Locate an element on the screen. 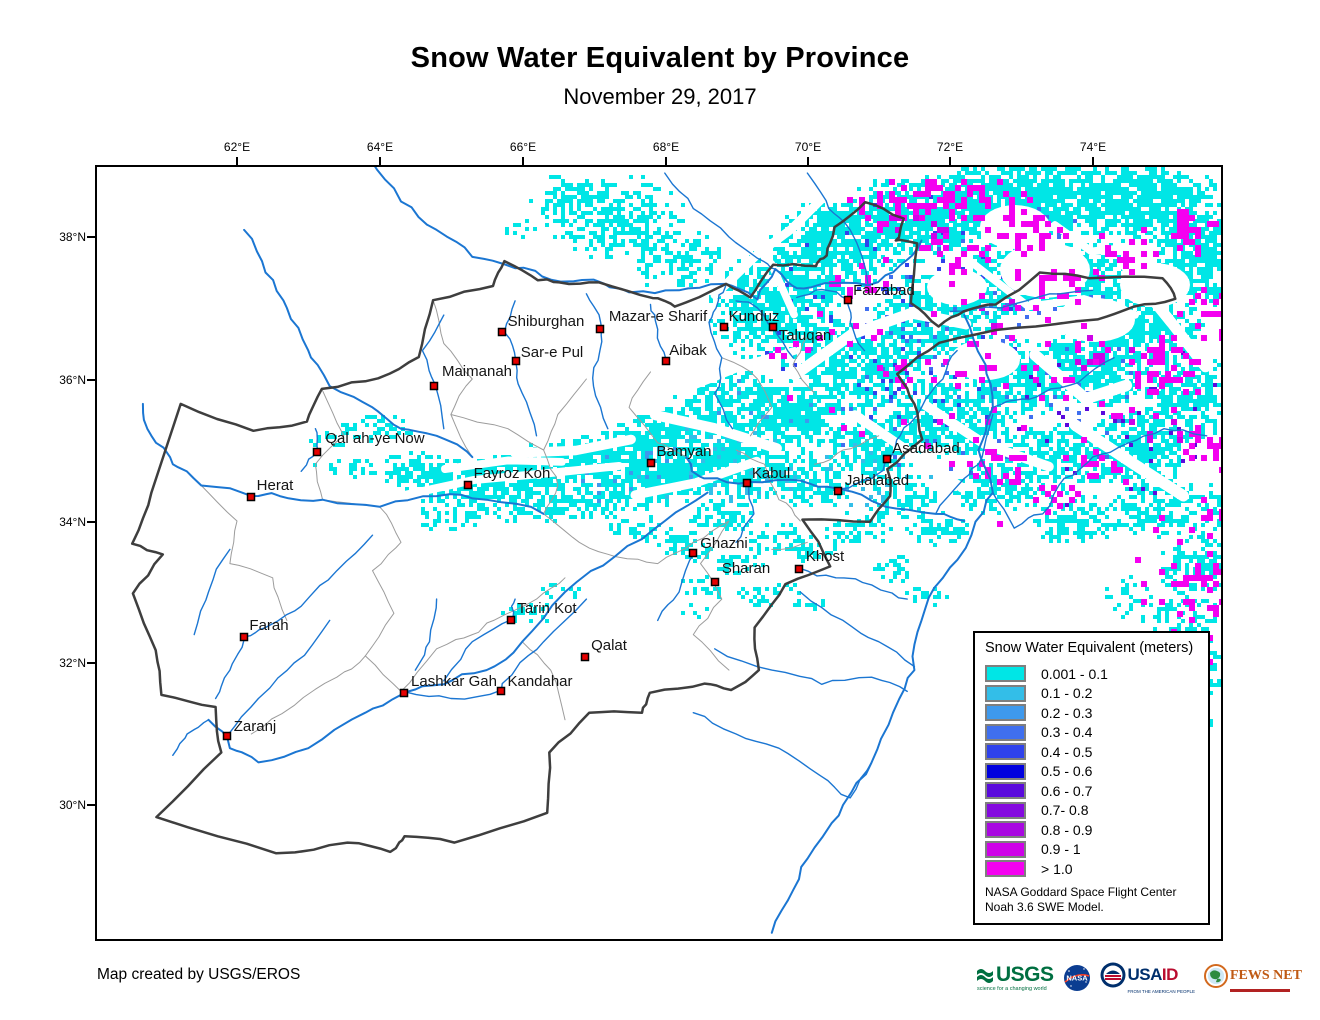 The image size is (1320, 1020). city-qal-ah-ye-now: Qal ah-ye Now is located at coordinates (368, 443).